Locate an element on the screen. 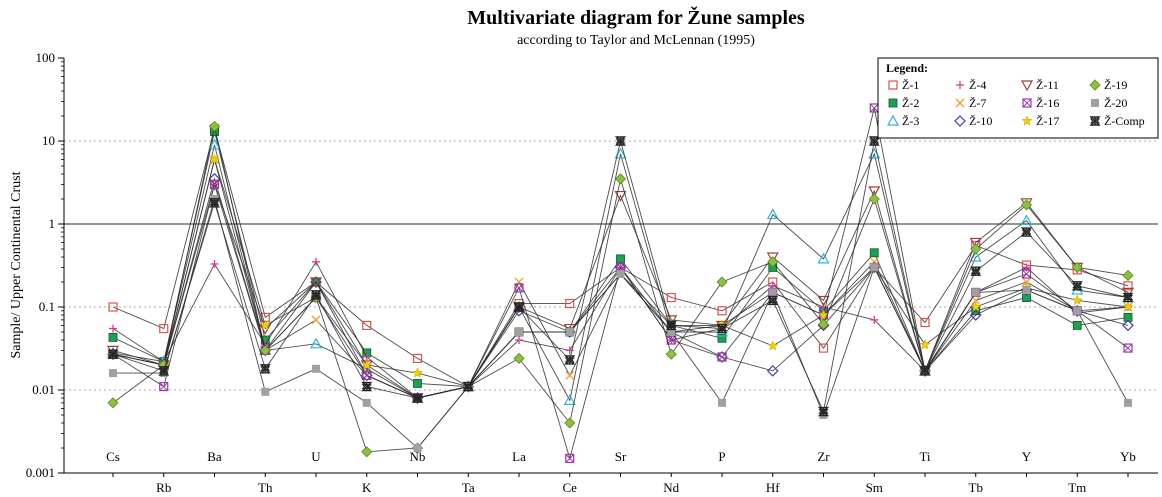 The image size is (1162, 497). x-category-label: Ba is located at coordinates (214, 456).